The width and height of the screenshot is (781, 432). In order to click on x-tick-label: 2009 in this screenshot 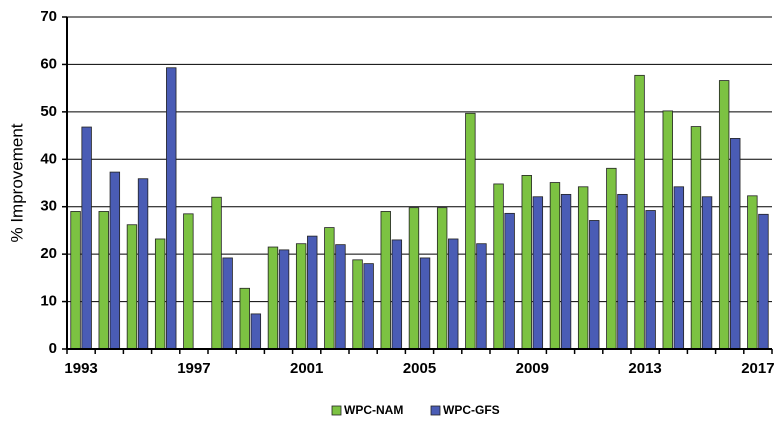, I will do `click(532, 368)`.